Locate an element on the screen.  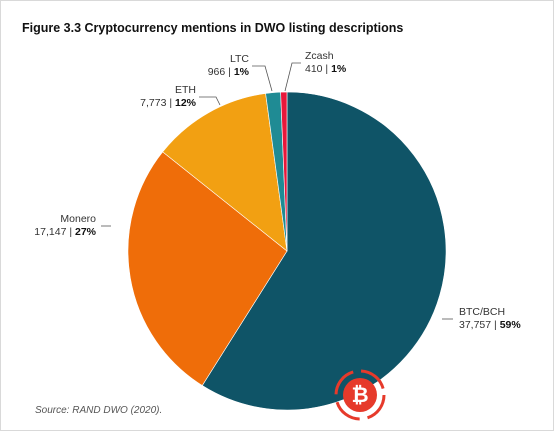
slice-label-monero: Monero is located at coordinates (78, 219).